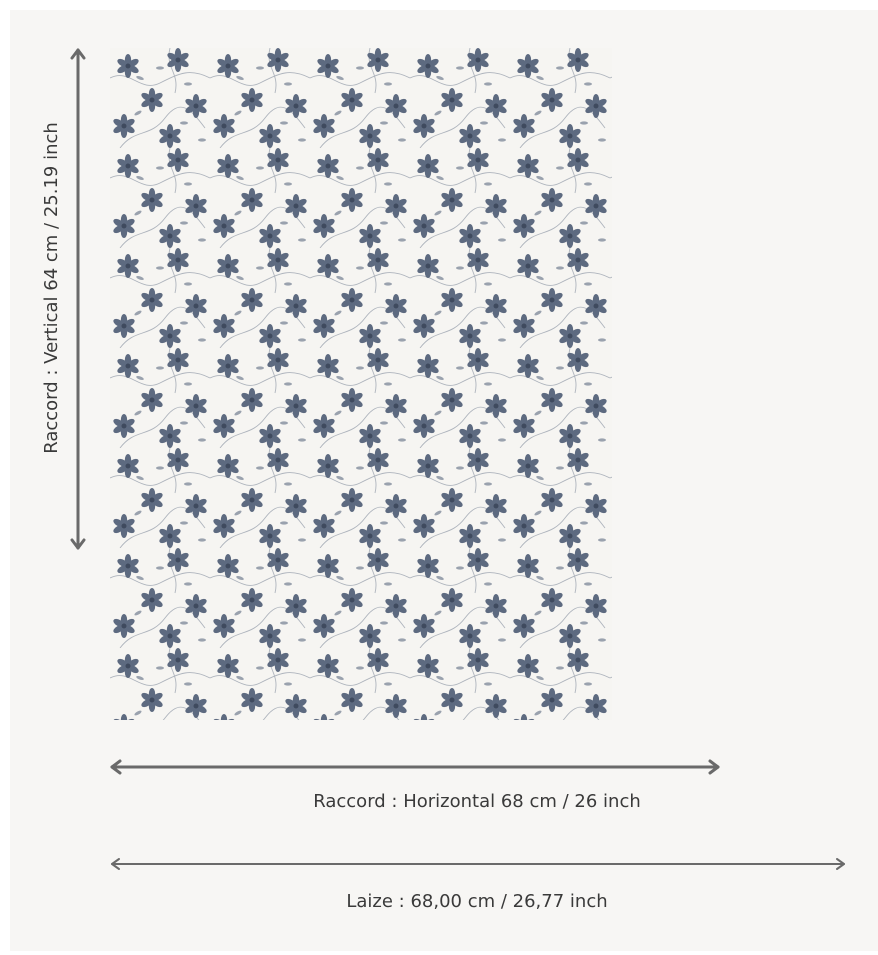  What do you see at coordinates (51, 288) in the screenshot?
I see `vertical-label: Raccord : Vertical 64 cm / 25.19 inch` at bounding box center [51, 288].